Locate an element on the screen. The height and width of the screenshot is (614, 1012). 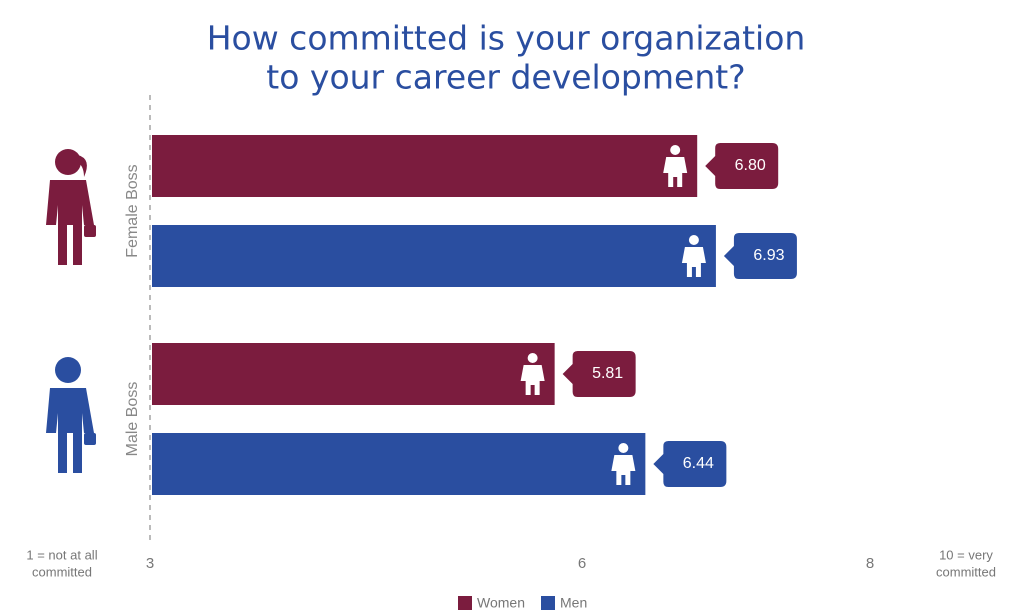
x-tick-label: 6 is located at coordinates (582, 563).